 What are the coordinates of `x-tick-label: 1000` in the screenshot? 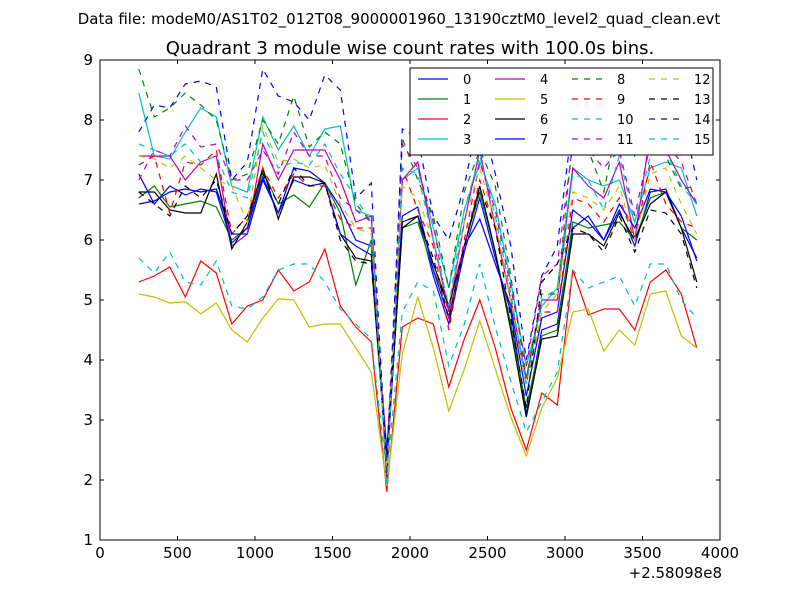 It's located at (255, 553).